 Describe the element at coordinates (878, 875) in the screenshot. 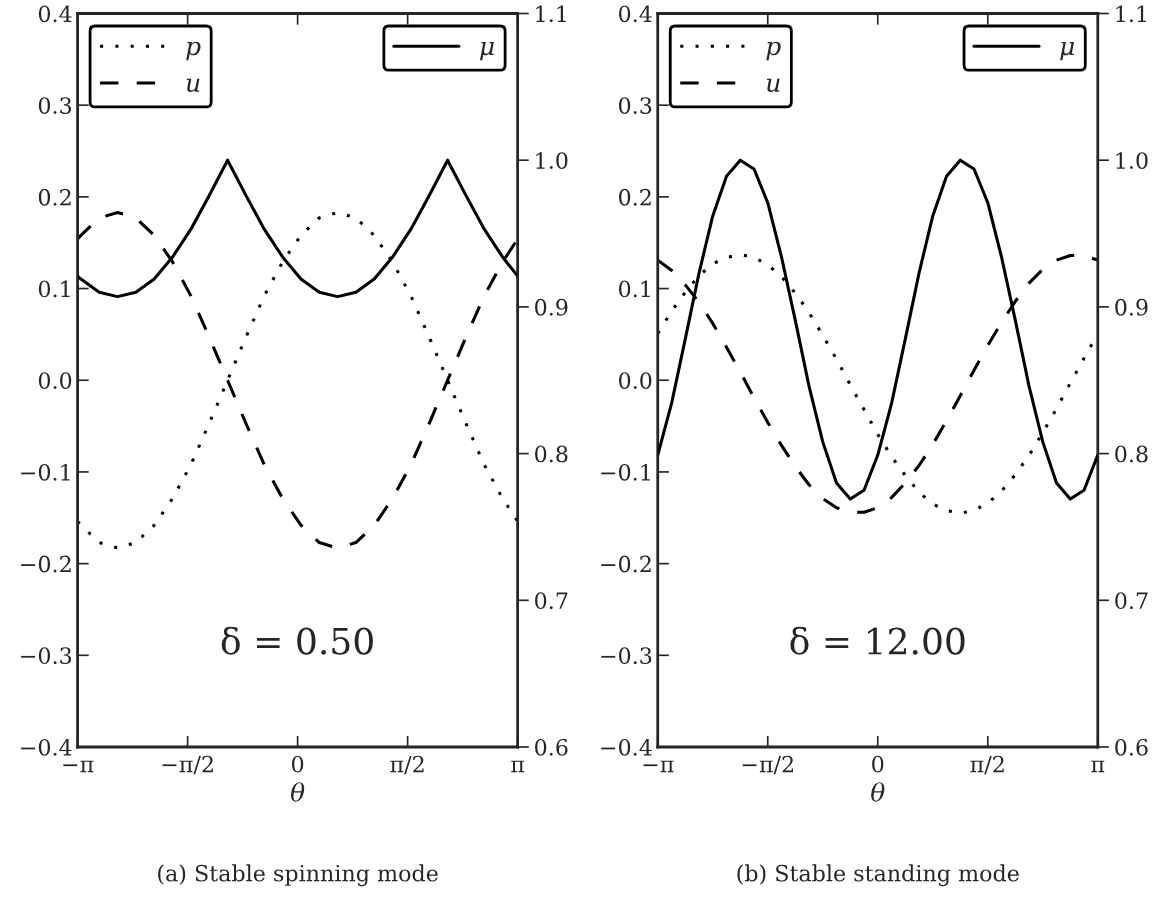

I see `text: (b) Stable standing mode` at that location.